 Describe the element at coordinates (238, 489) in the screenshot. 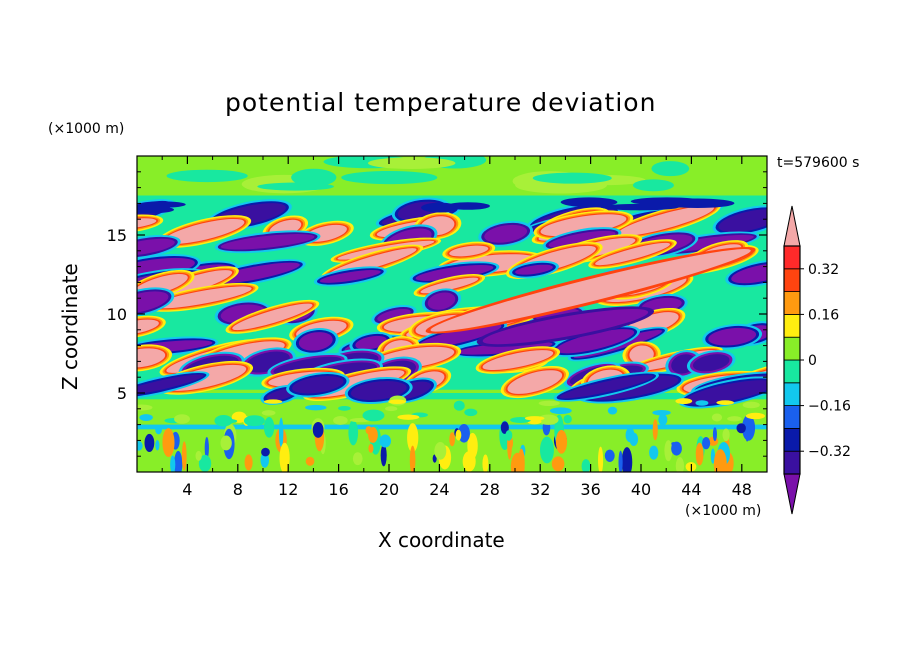

I see `x-tick-label: 8` at that location.